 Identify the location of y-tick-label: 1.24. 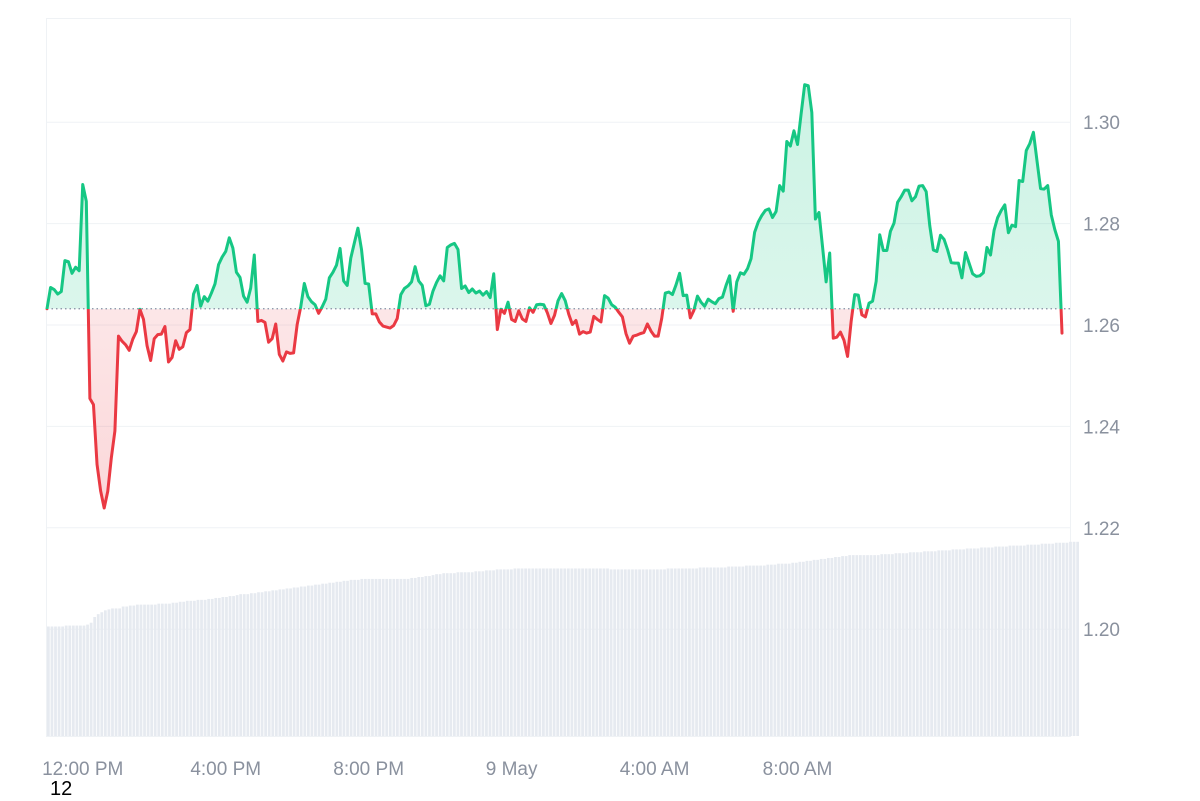
(1101, 427).